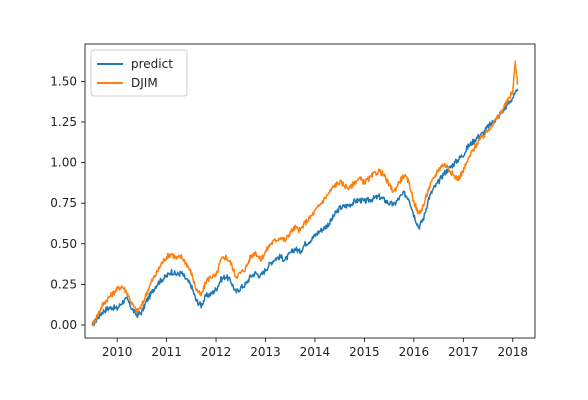 This screenshot has height=400, width=588. What do you see at coordinates (315, 352) in the screenshot?
I see `x-tick-label: 2014` at bounding box center [315, 352].